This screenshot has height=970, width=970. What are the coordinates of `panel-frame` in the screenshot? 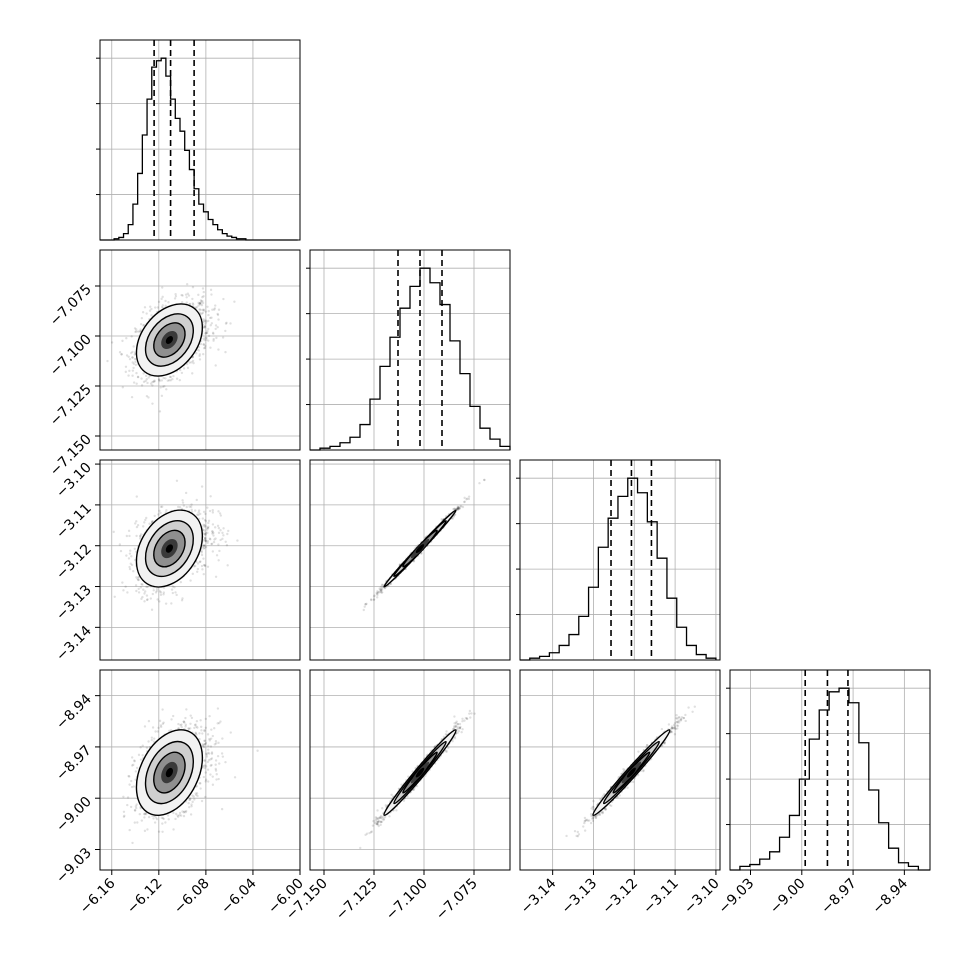 It's located at (620, 560).